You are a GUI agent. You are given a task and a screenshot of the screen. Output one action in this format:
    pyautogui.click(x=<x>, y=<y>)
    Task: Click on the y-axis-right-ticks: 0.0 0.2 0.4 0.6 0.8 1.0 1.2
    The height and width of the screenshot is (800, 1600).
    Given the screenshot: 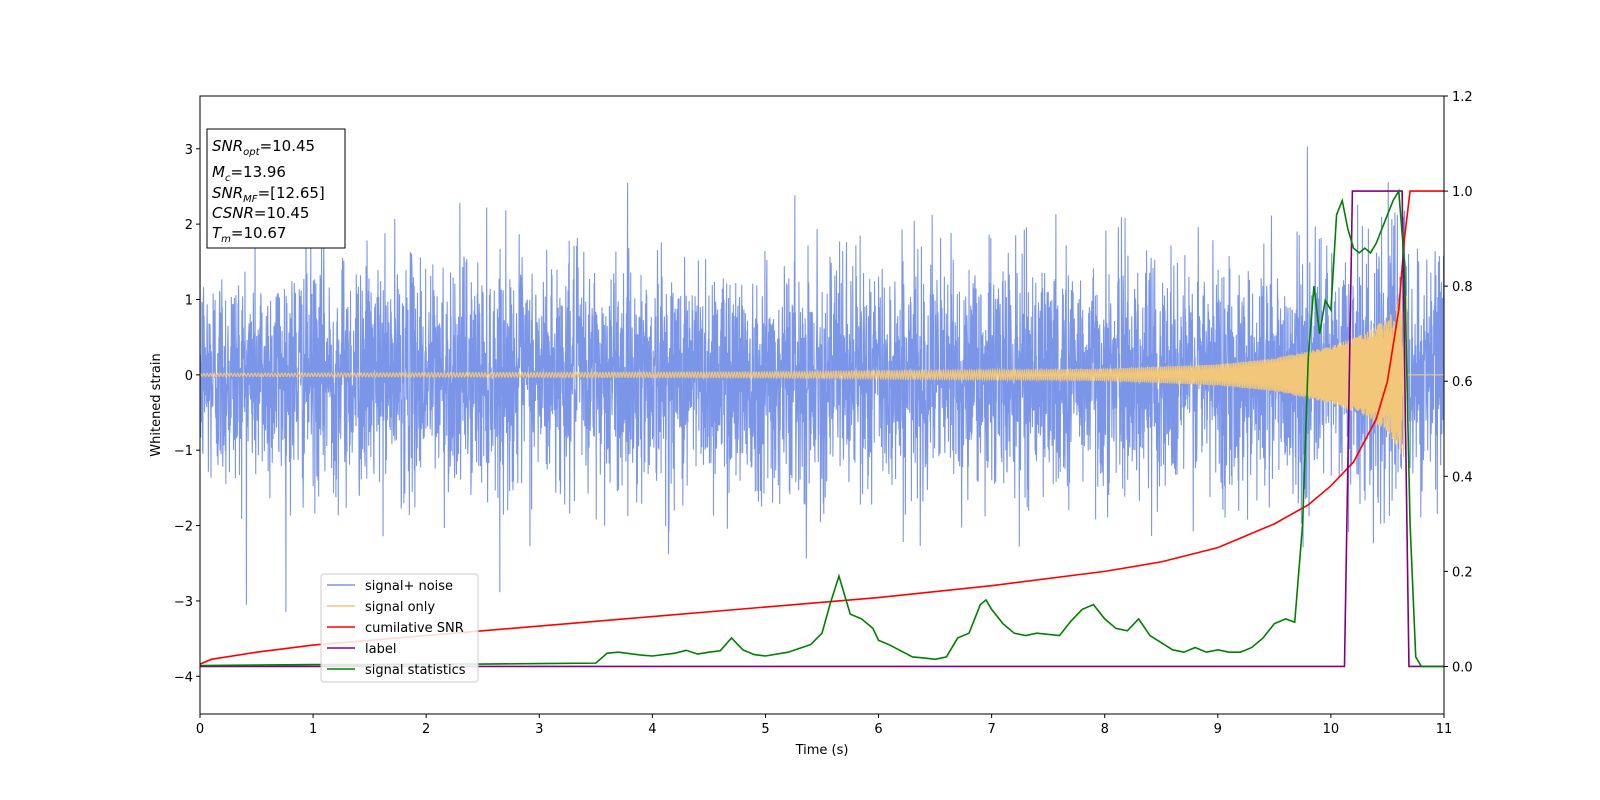 What is the action you would take?
    pyautogui.click(x=1458, y=382)
    